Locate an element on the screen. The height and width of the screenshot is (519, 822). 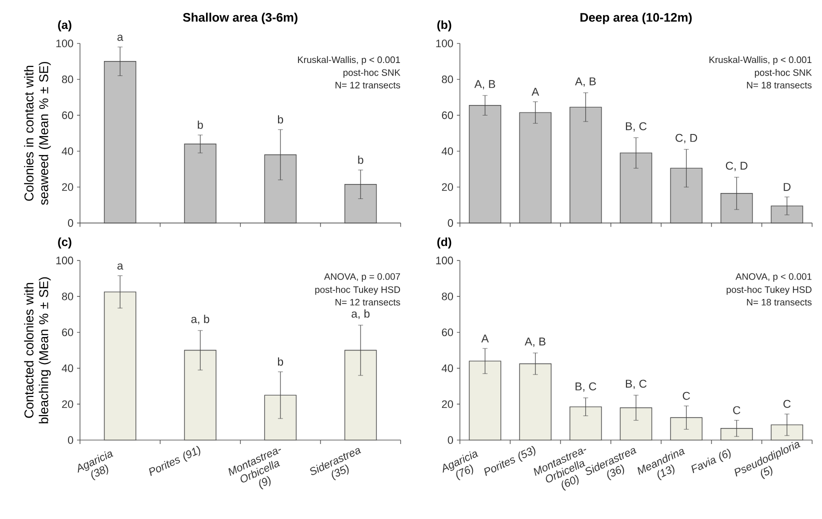
text: (a) is located at coordinates (65, 26).